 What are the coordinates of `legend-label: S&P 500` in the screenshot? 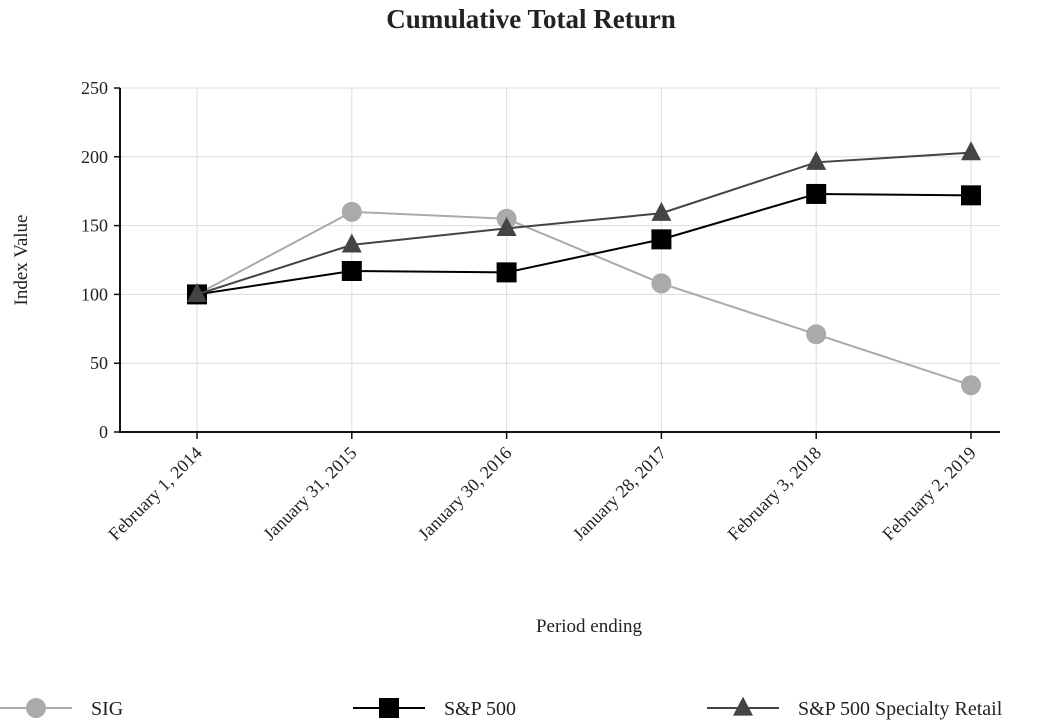 It's located at (480, 709).